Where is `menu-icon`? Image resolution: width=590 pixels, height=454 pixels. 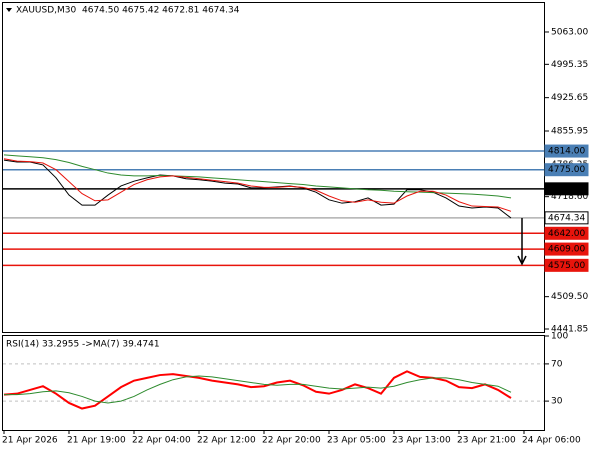 menu-icon is located at coordinates (9, 10).